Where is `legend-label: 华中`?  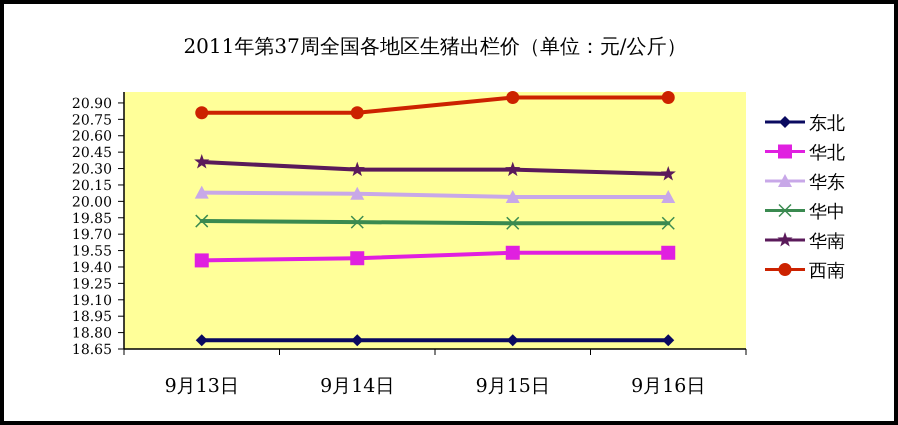 legend-label: 华中 is located at coordinates (827, 212).